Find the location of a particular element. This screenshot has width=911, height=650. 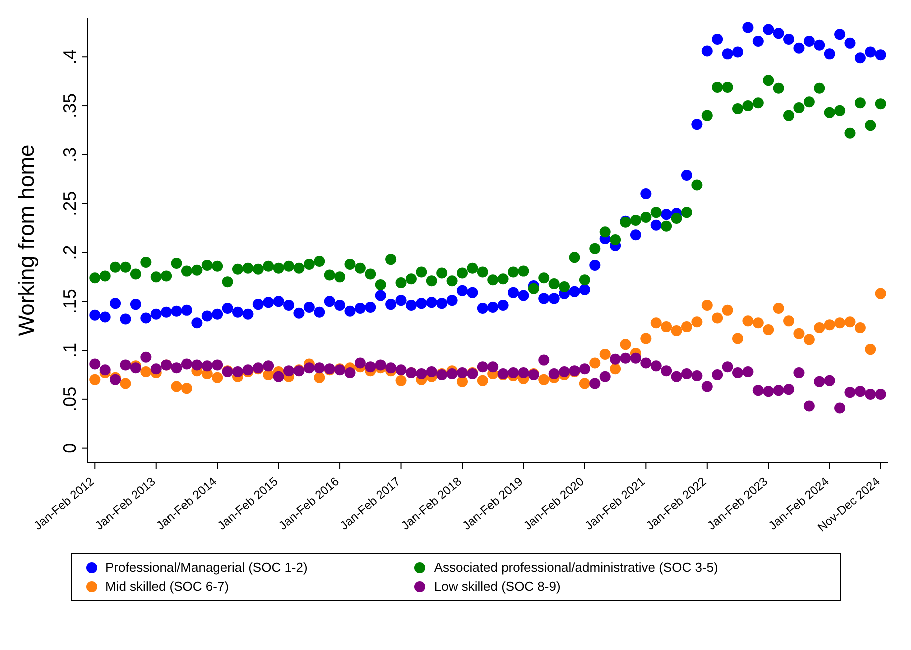

y-tick-label: .4 is located at coordinates (70, 57).